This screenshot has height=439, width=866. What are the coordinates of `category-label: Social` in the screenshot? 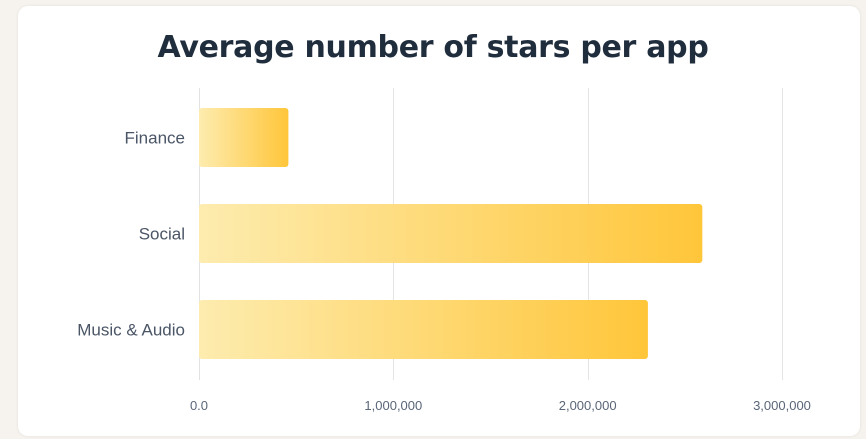 It's located at (162, 234).